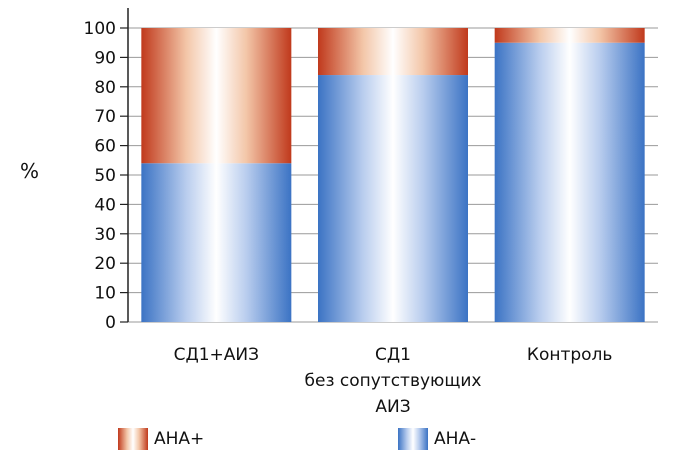  What do you see at coordinates (100, 29) in the screenshot?
I see `y-tick-label: 100` at bounding box center [100, 29].